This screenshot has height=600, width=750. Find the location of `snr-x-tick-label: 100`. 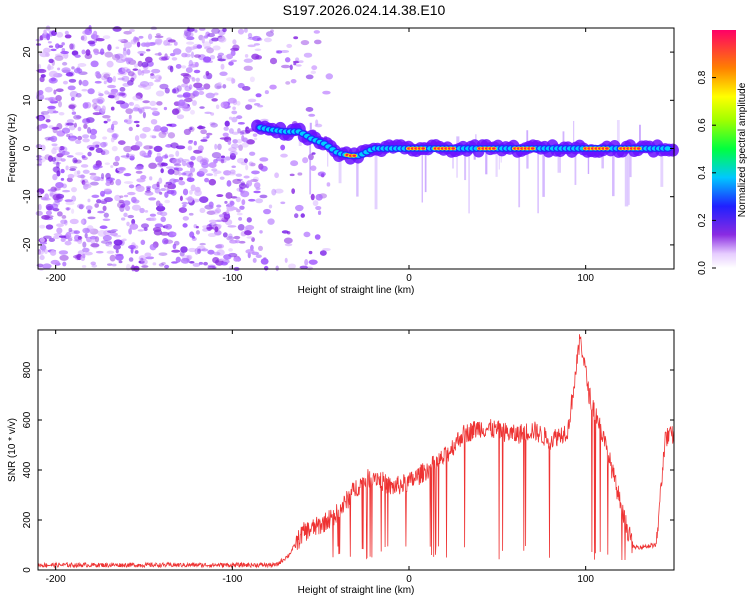

snr-x-tick-label: 100 is located at coordinates (585, 579).